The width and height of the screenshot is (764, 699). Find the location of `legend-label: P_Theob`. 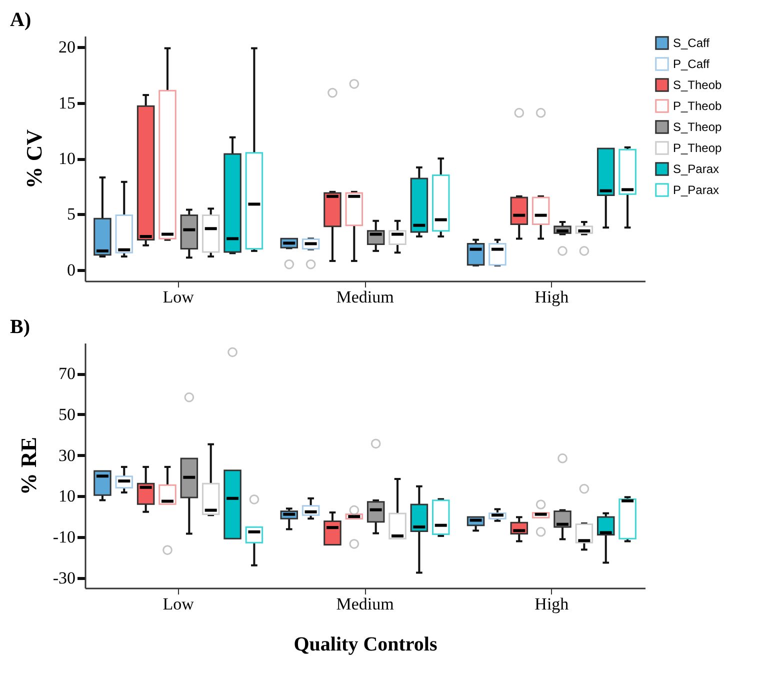

legend-label: P_Theob is located at coordinates (697, 106).